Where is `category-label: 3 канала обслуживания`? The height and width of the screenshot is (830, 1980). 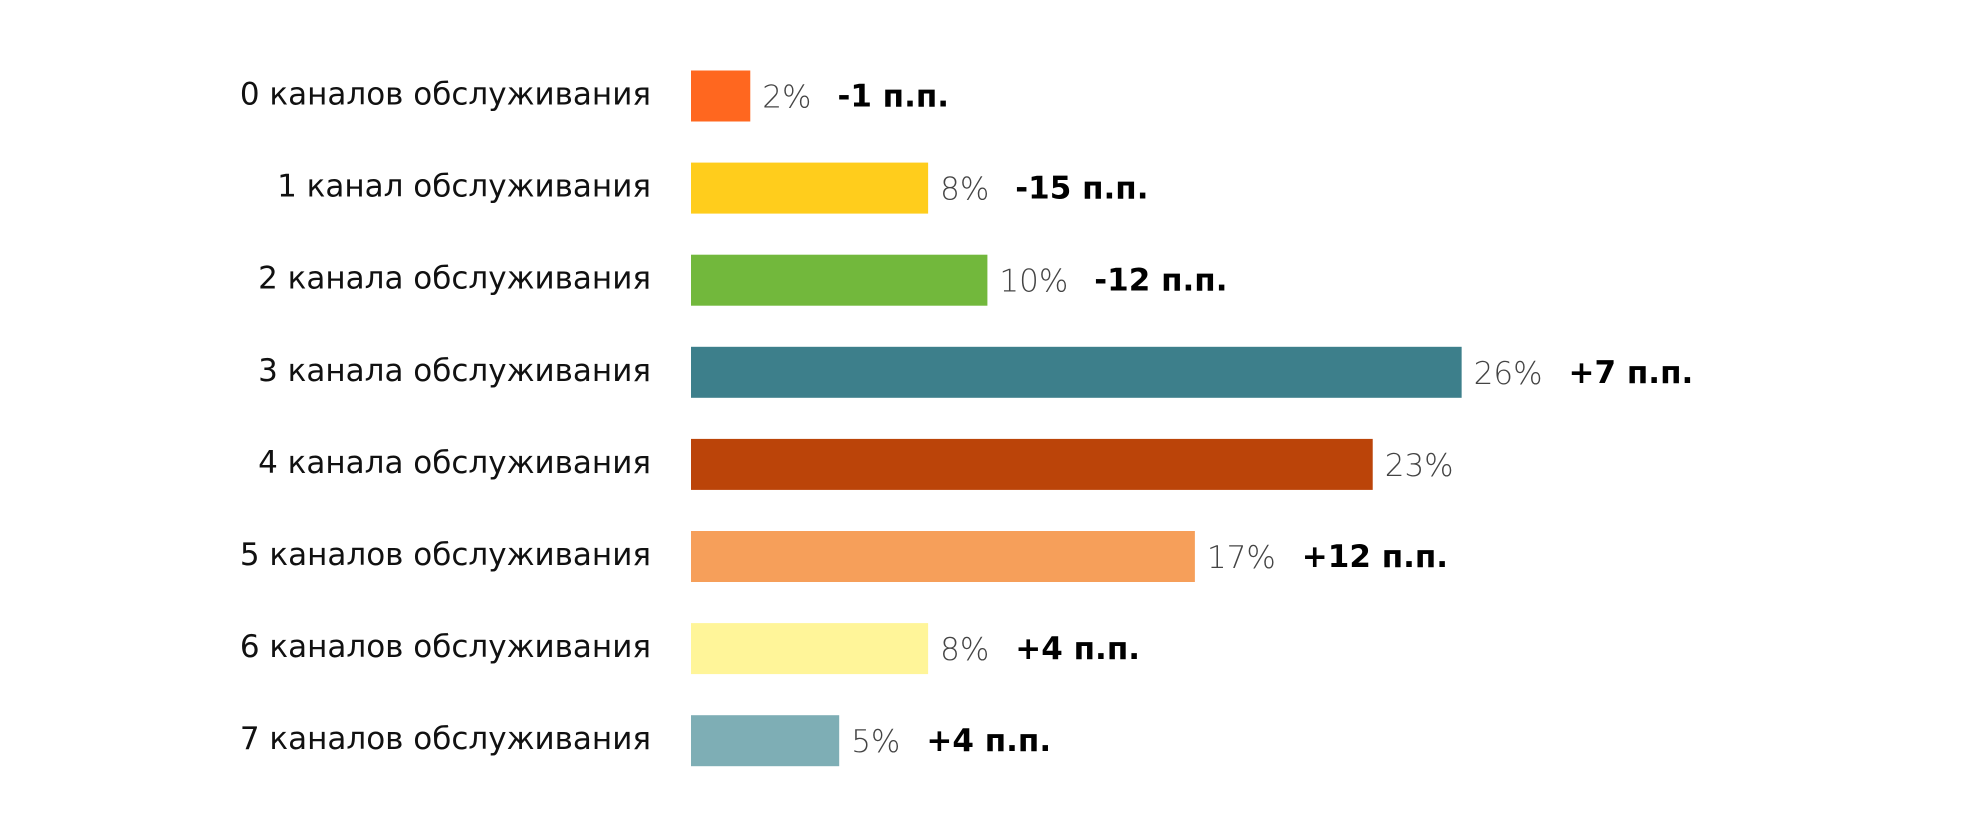
category-label: 3 канала обслуживания is located at coordinates (454, 371).